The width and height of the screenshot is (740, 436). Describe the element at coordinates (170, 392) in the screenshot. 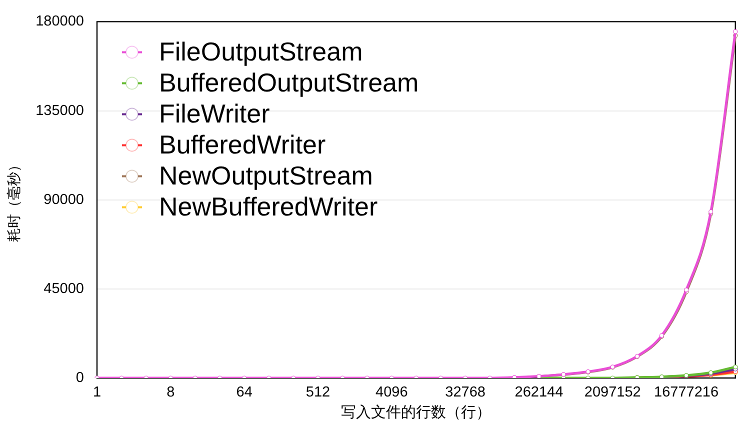

I see `x-tick-label: 8` at that location.